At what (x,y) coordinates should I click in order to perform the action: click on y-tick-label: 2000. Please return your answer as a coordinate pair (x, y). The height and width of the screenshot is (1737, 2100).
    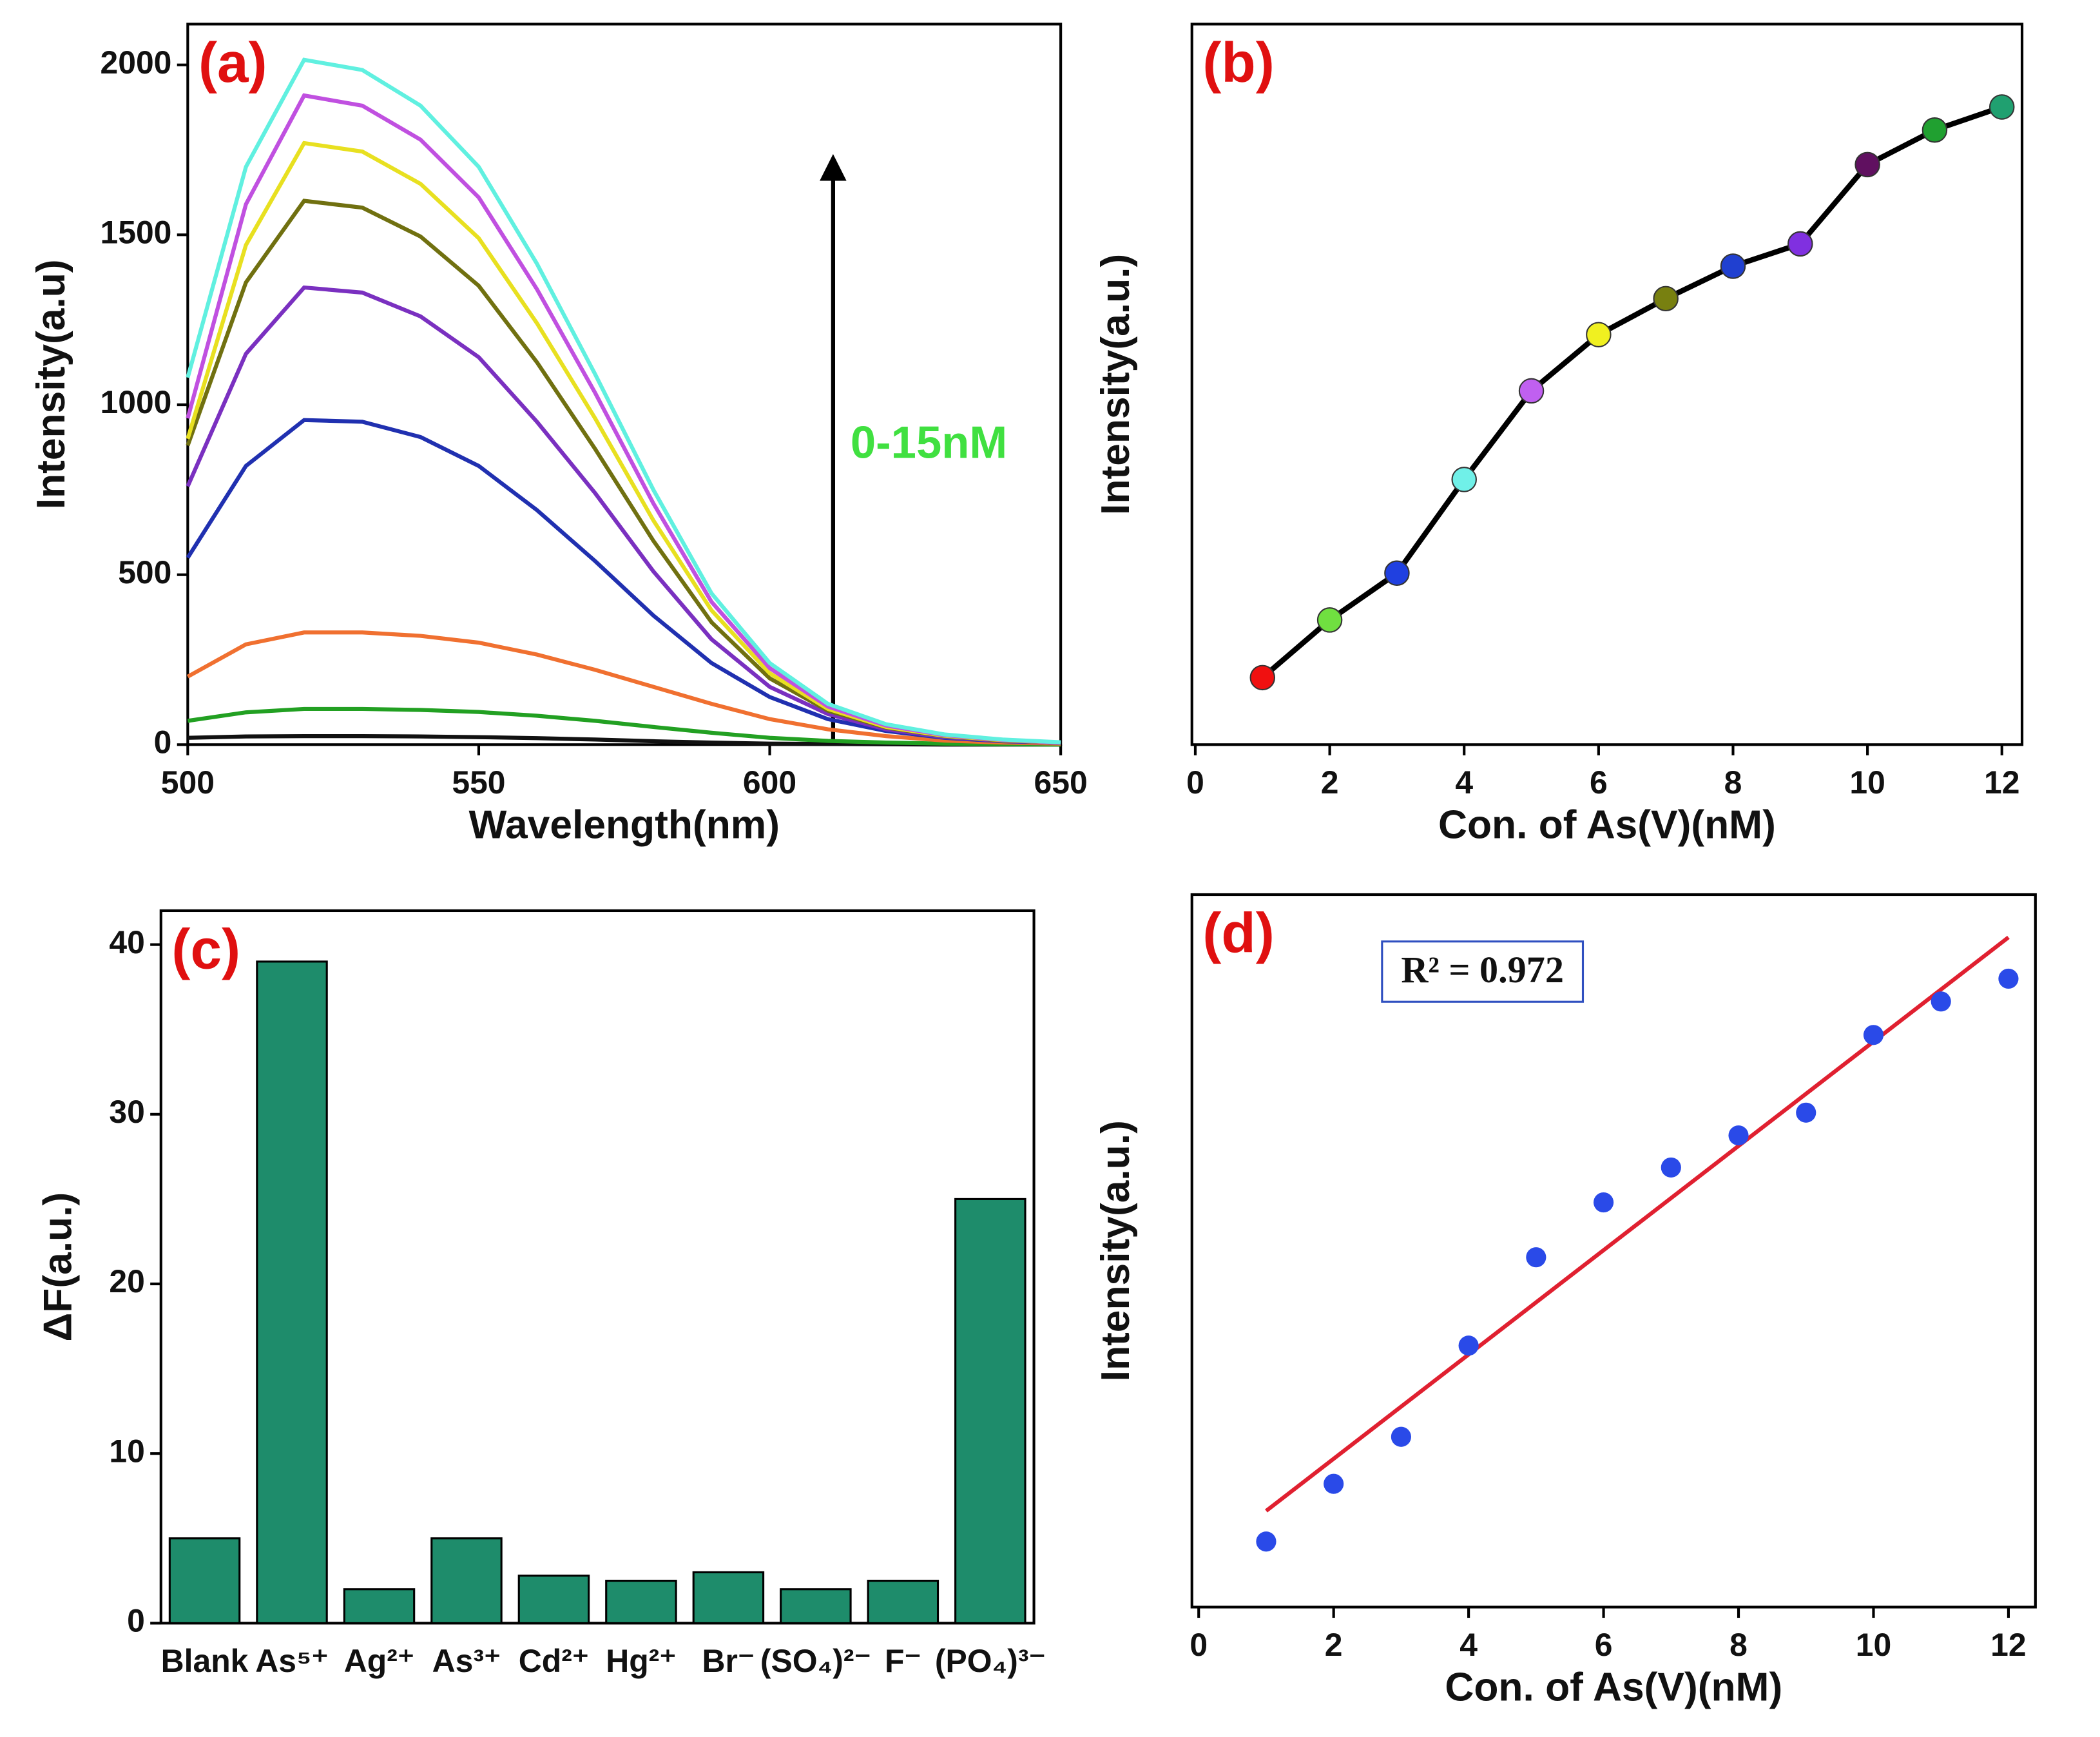
    Looking at the image, I should click on (135, 63).